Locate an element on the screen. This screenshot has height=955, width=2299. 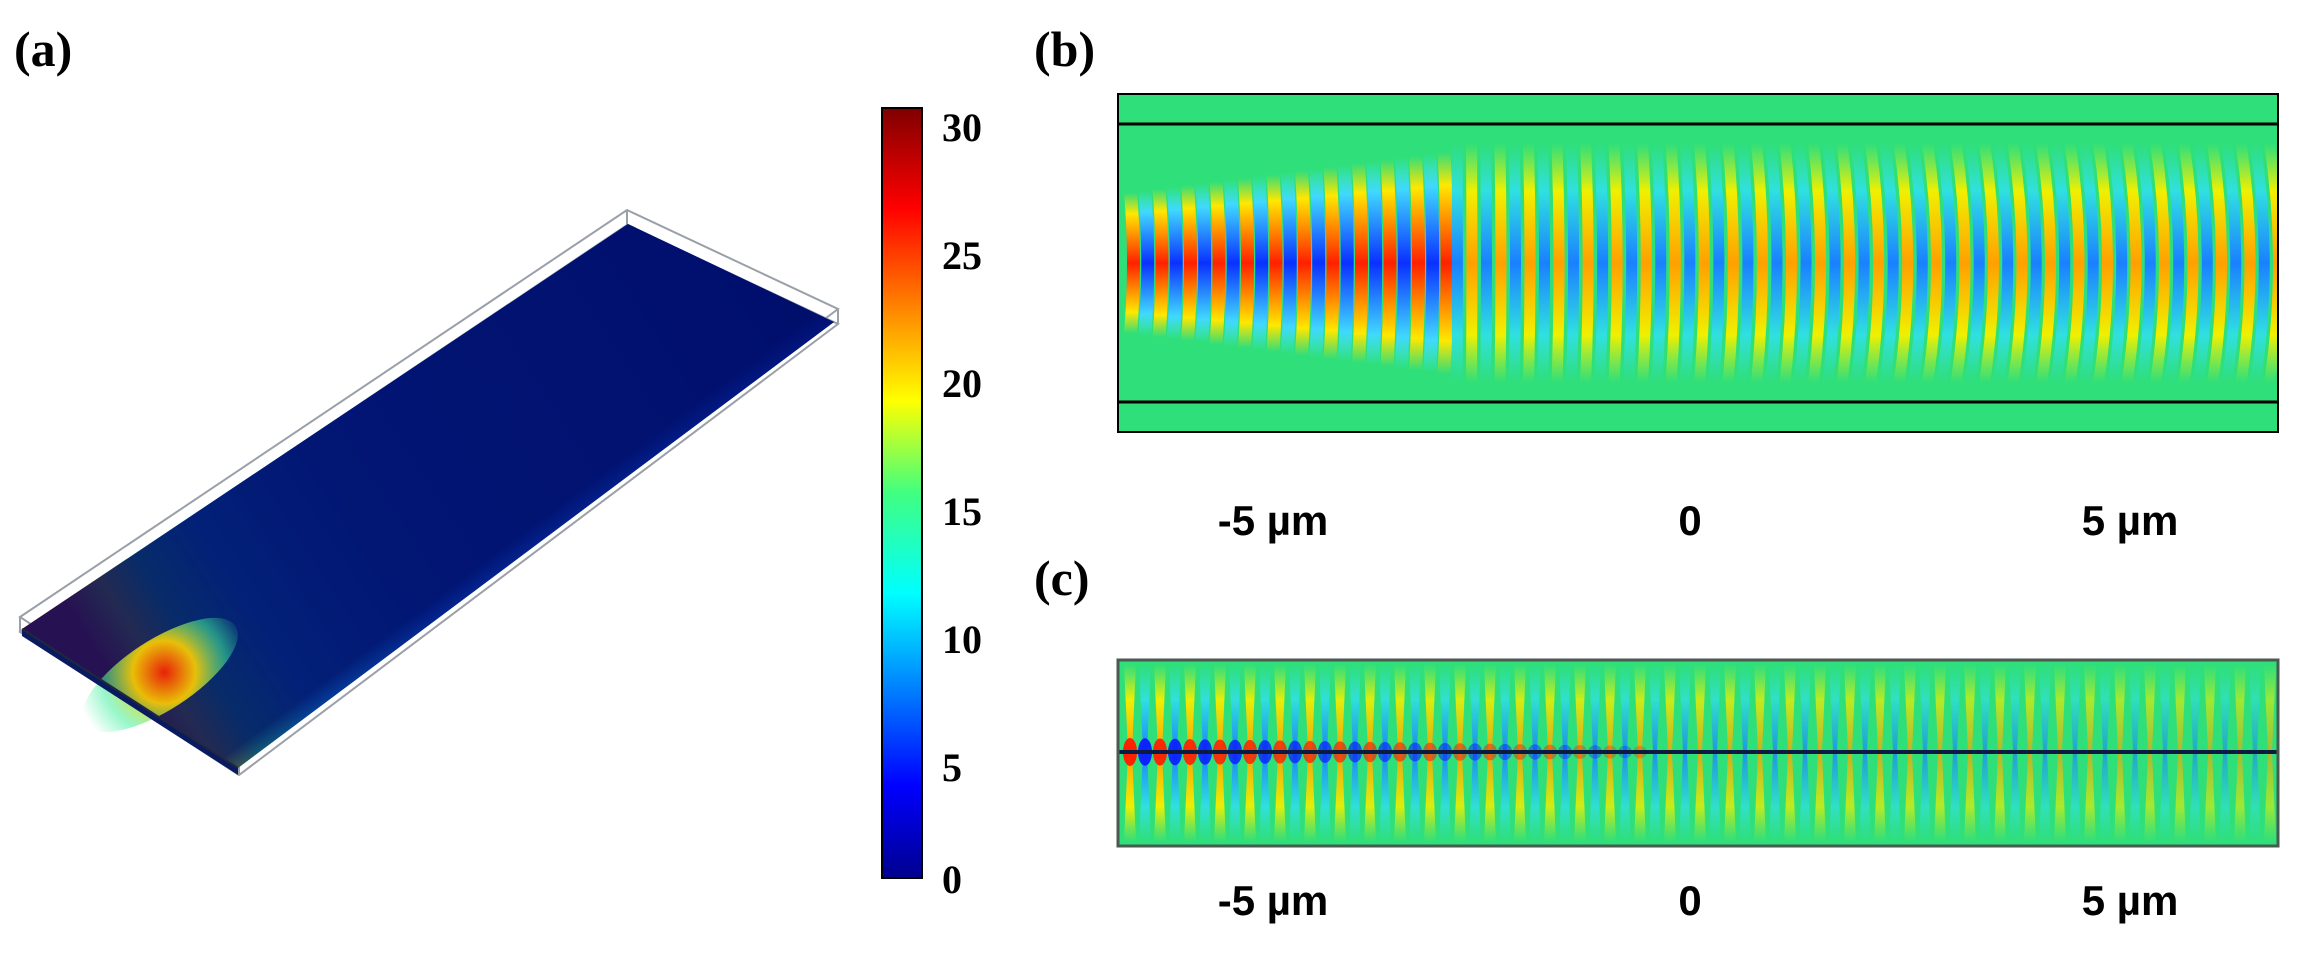
panel-b-xtick-center: 0 is located at coordinates (1690, 520).